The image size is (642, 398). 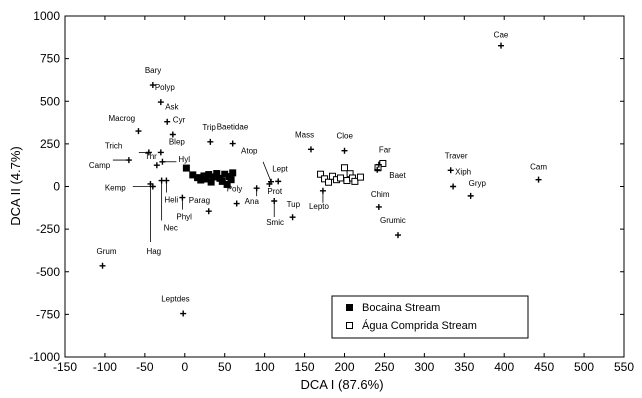 I want to click on x-tick-label: -100, so click(x=105, y=367).